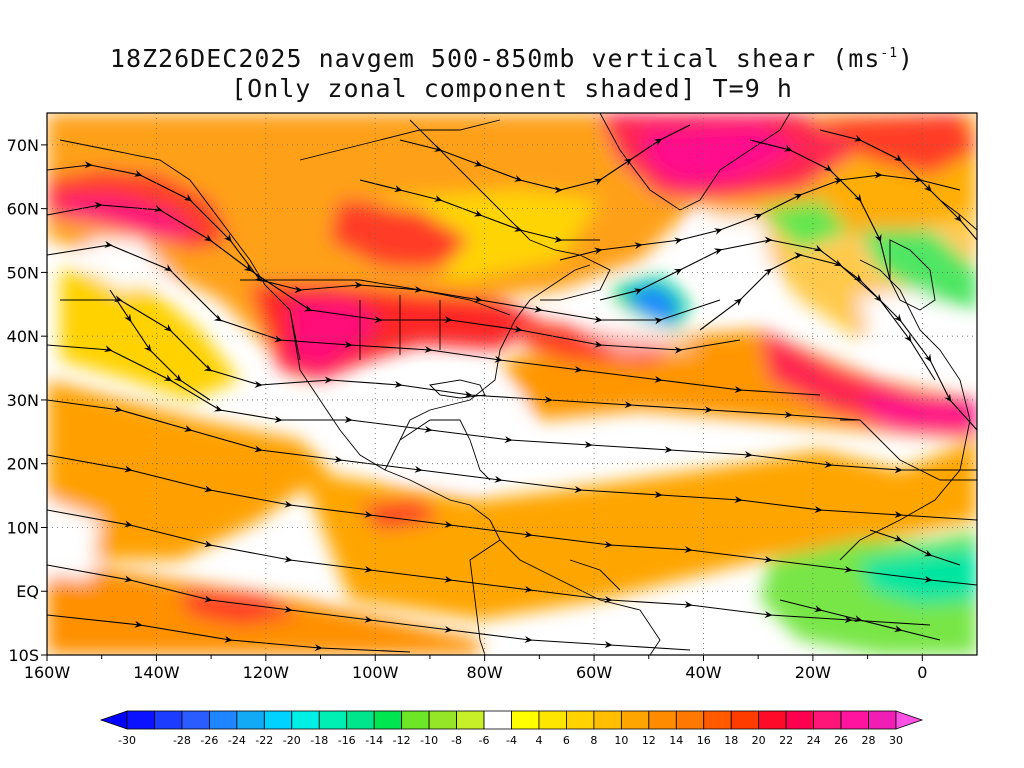 Image resolution: width=1024 pixels, height=768 pixels. Describe the element at coordinates (813, 672) in the screenshot. I see `lon-tick-label: 20W` at that location.